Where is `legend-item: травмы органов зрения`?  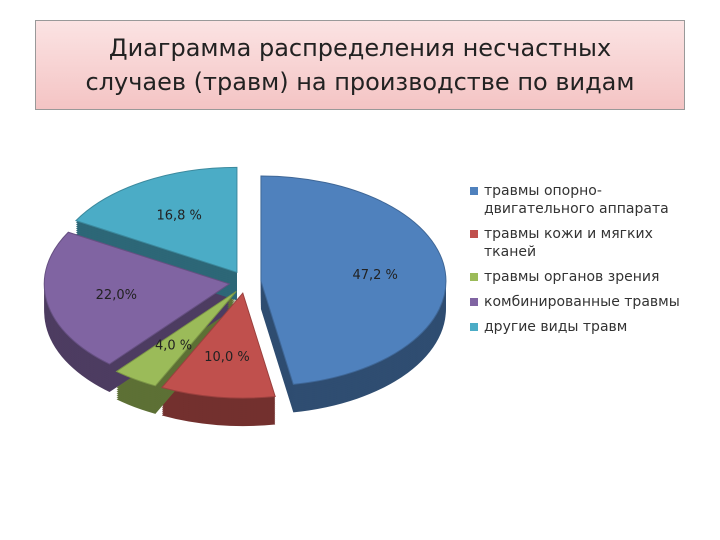
legend-item: травмы органов зрения is located at coordinates (577, 277).